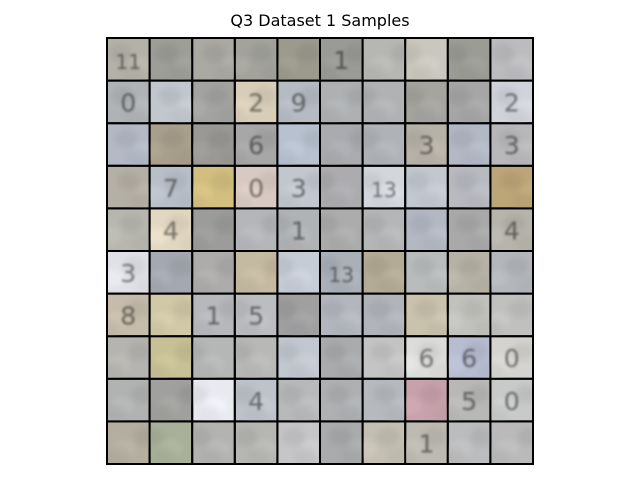 The image size is (640, 480). I want to click on sample-digit: 5, so click(256, 316).